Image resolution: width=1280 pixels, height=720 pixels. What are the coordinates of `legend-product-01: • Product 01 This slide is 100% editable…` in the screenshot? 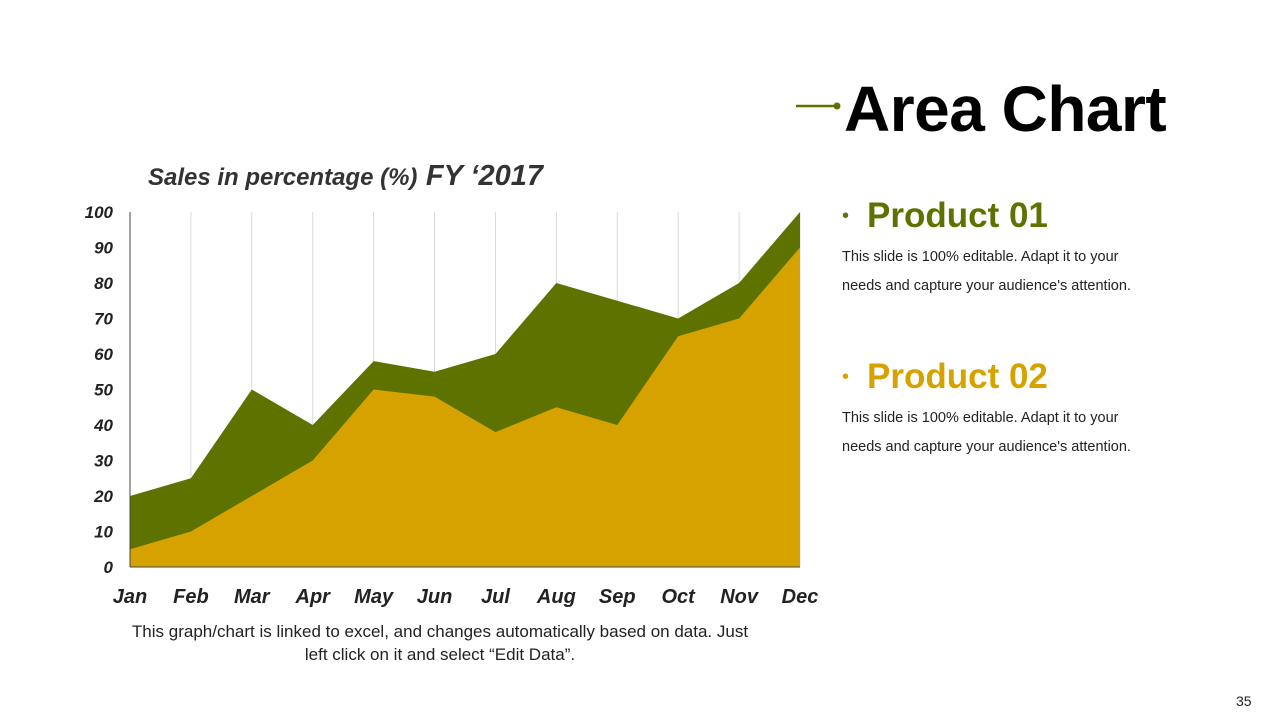 It's located at (992, 249).